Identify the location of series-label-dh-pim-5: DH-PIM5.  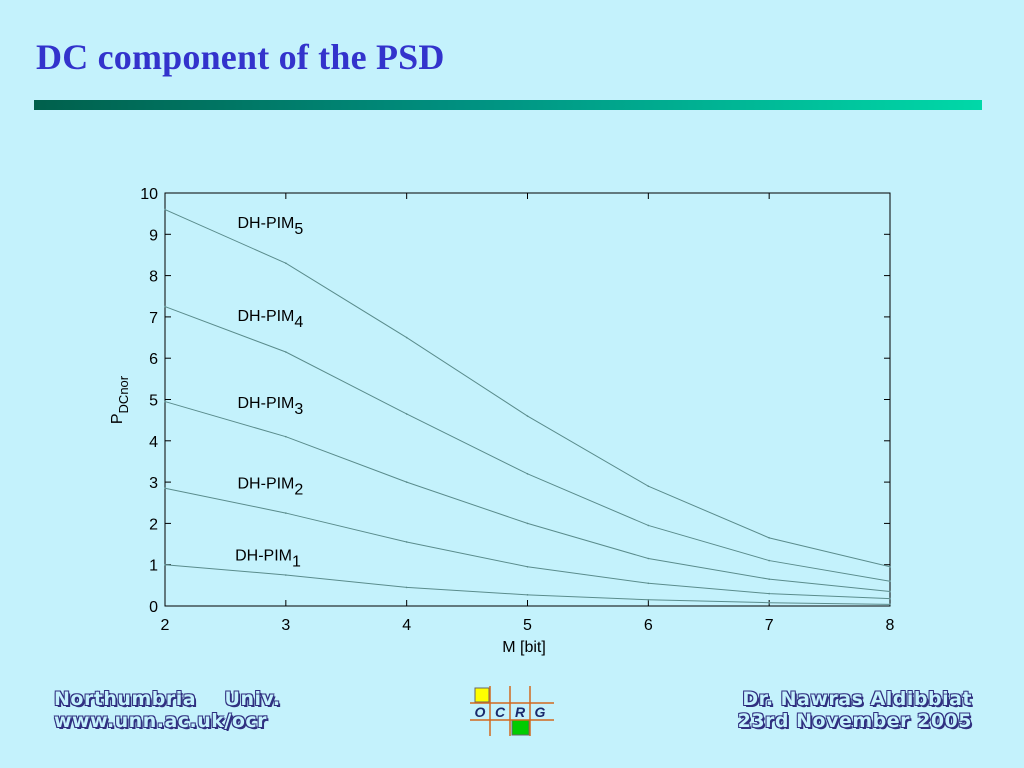
(271, 226).